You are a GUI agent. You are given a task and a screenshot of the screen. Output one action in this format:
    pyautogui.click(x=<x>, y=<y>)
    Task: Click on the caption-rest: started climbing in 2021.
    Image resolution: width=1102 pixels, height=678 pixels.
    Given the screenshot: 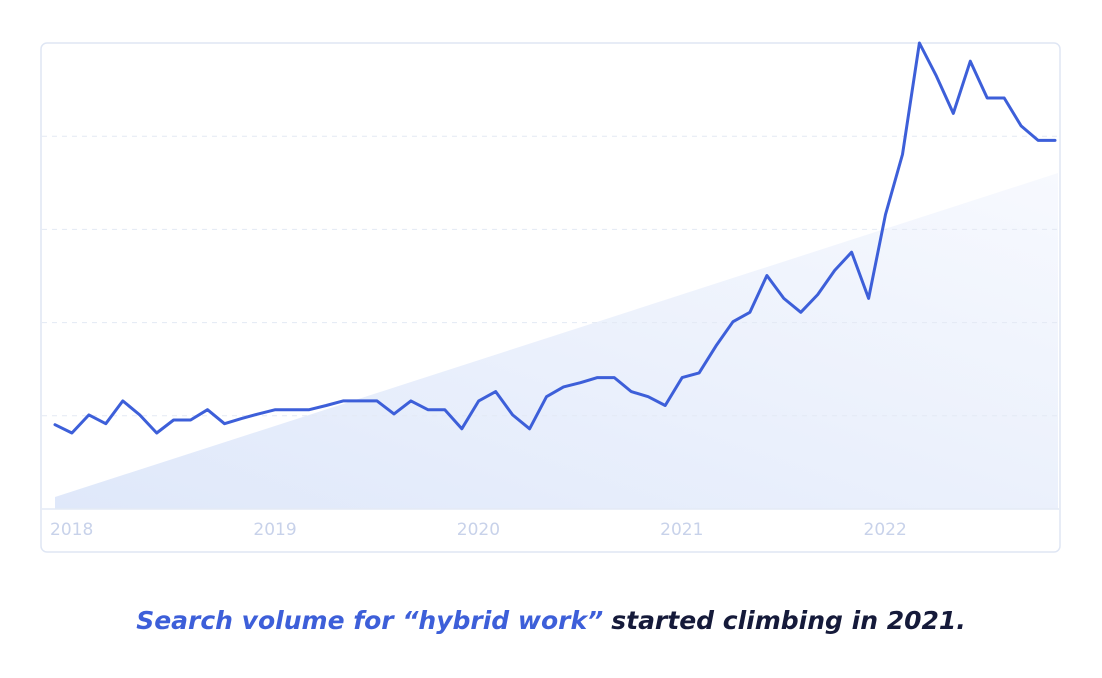 What is the action you would take?
    pyautogui.click(x=788, y=620)
    